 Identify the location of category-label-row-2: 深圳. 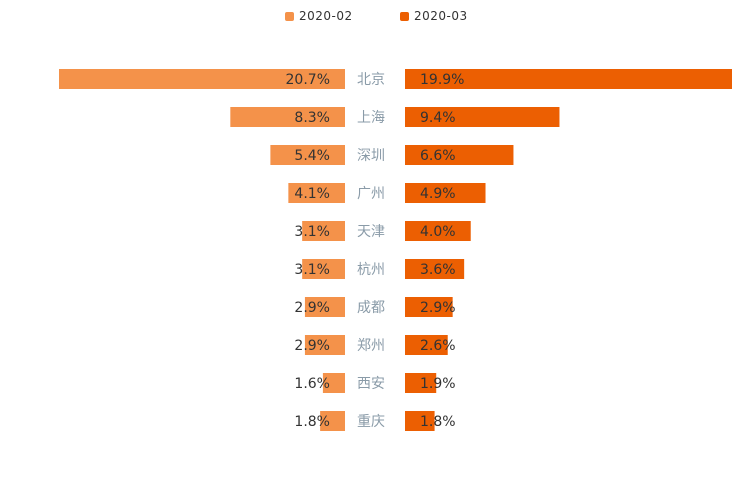
(371, 156).